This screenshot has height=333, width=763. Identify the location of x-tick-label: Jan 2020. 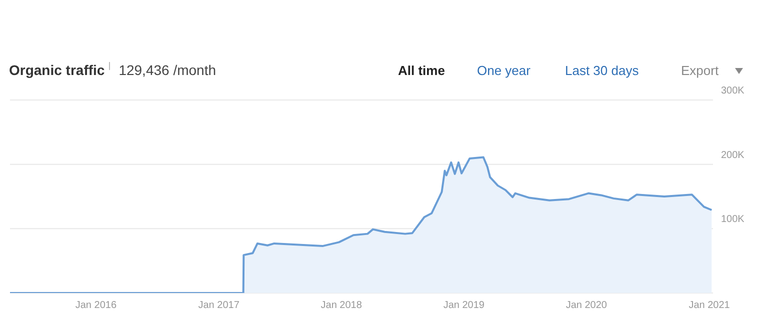
(587, 306).